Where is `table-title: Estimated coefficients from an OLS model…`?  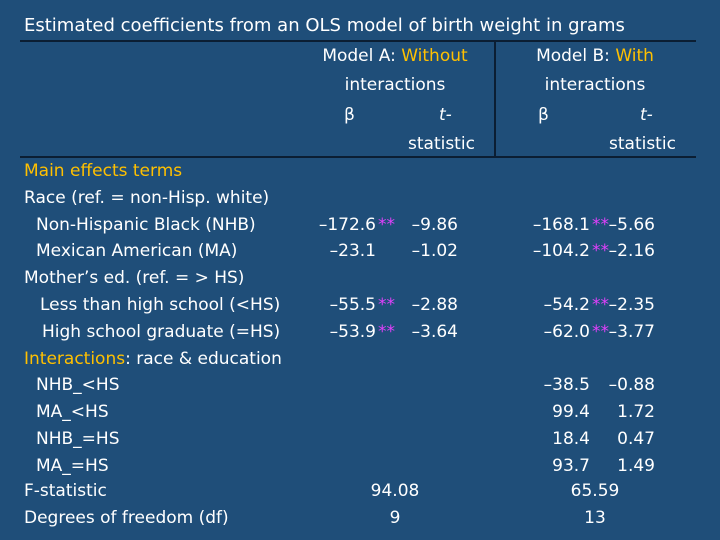
table-title: Estimated coefficients from an OLS model… is located at coordinates (324, 25).